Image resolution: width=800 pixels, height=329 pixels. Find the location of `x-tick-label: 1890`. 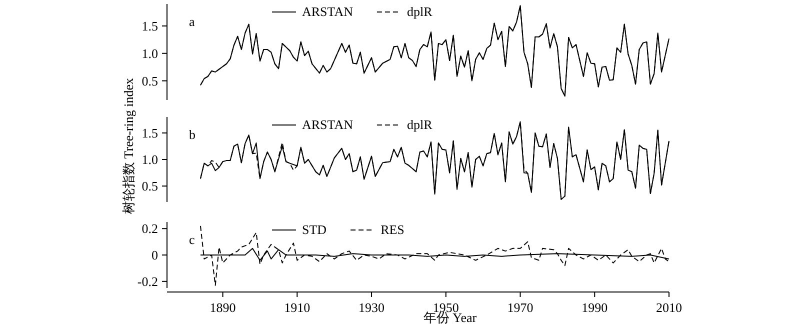

x-tick-label: 1890 is located at coordinates (223, 307).